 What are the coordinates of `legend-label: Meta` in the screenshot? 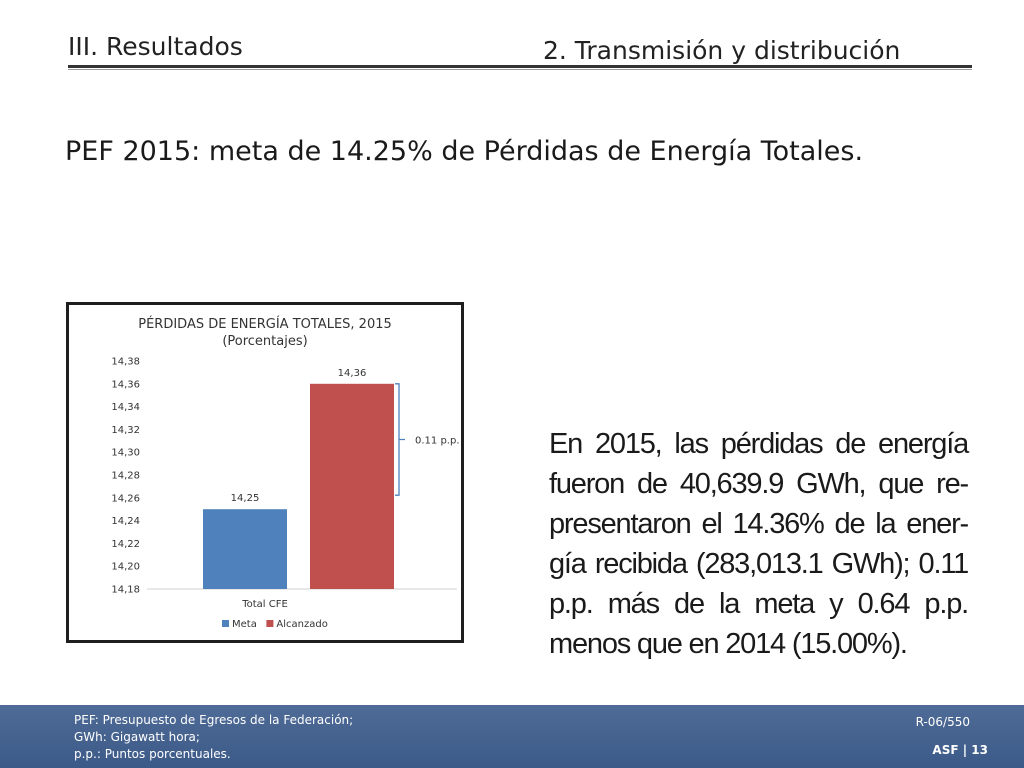 It's located at (244, 624).